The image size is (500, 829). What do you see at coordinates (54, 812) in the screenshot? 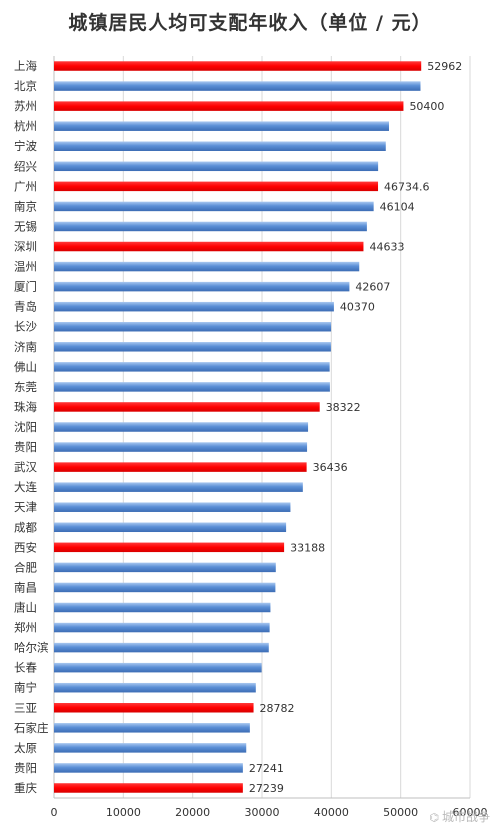
I see `x-tick-label: 0` at bounding box center [54, 812].